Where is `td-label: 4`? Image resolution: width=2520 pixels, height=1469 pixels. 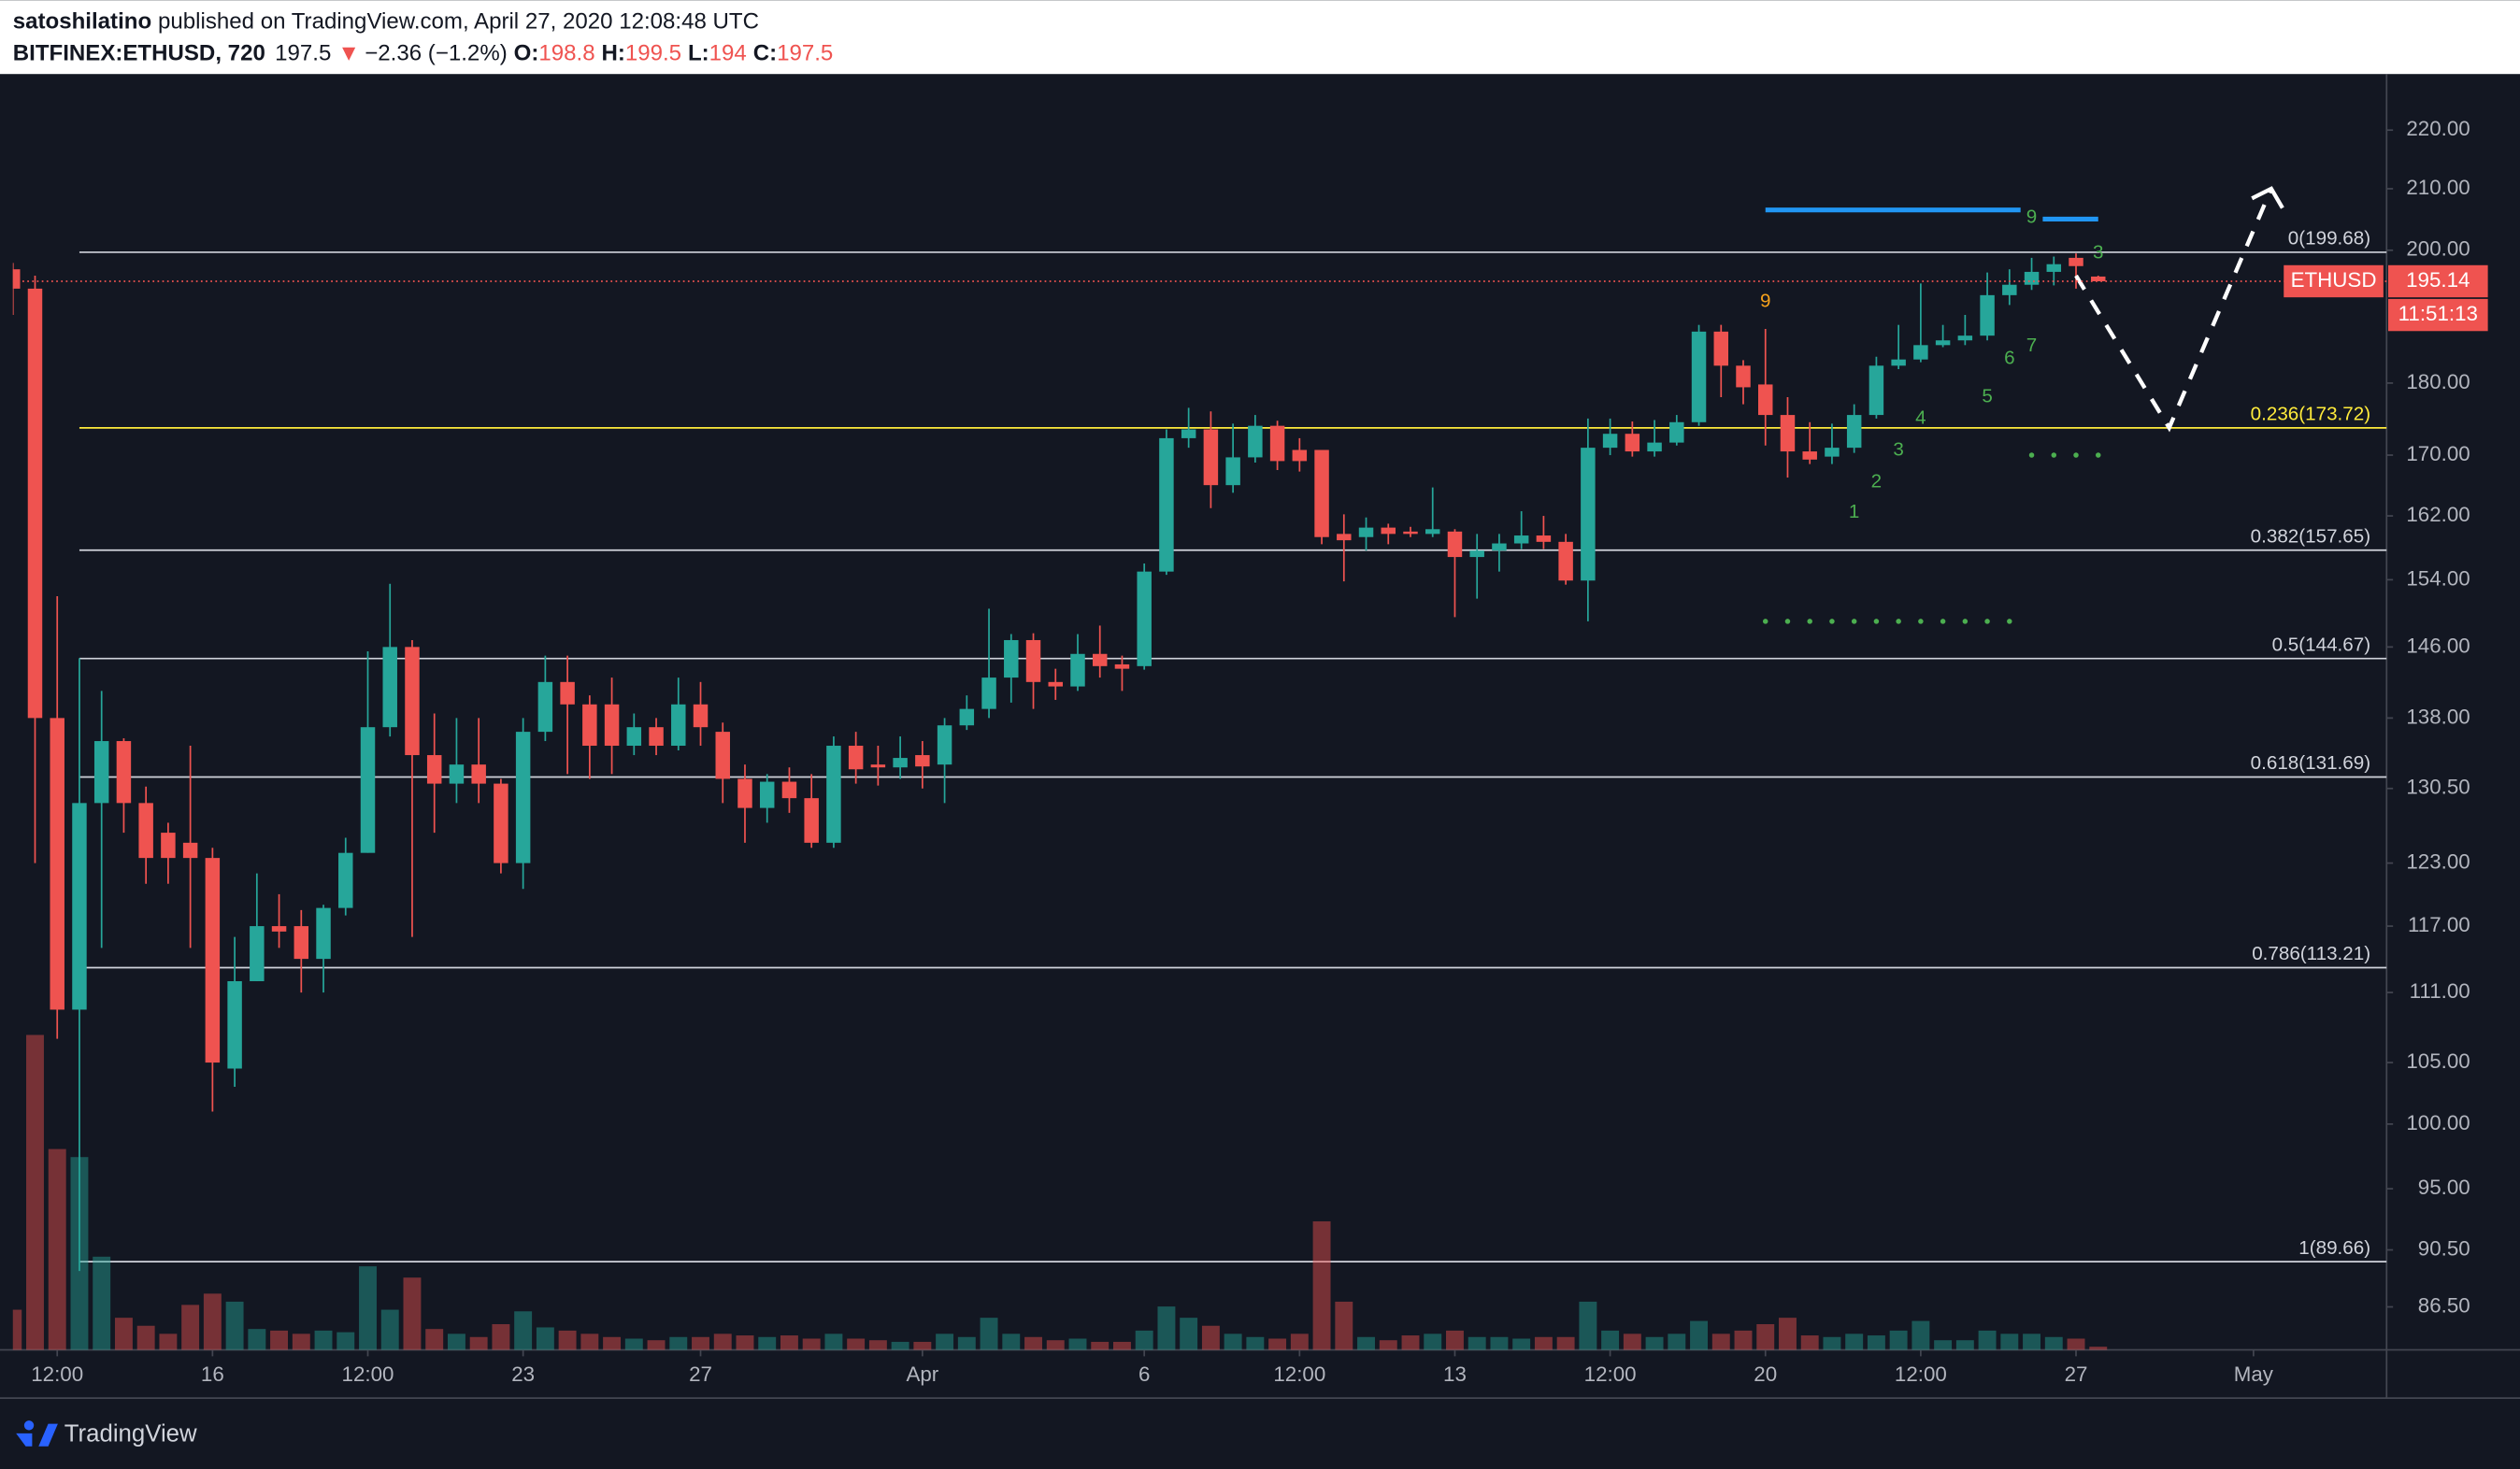
td-label: 4 is located at coordinates (1920, 417).